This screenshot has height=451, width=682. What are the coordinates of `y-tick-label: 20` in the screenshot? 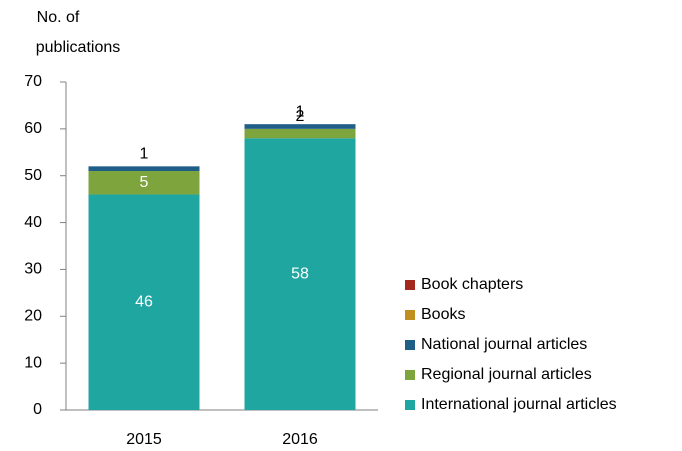 It's located at (33, 316).